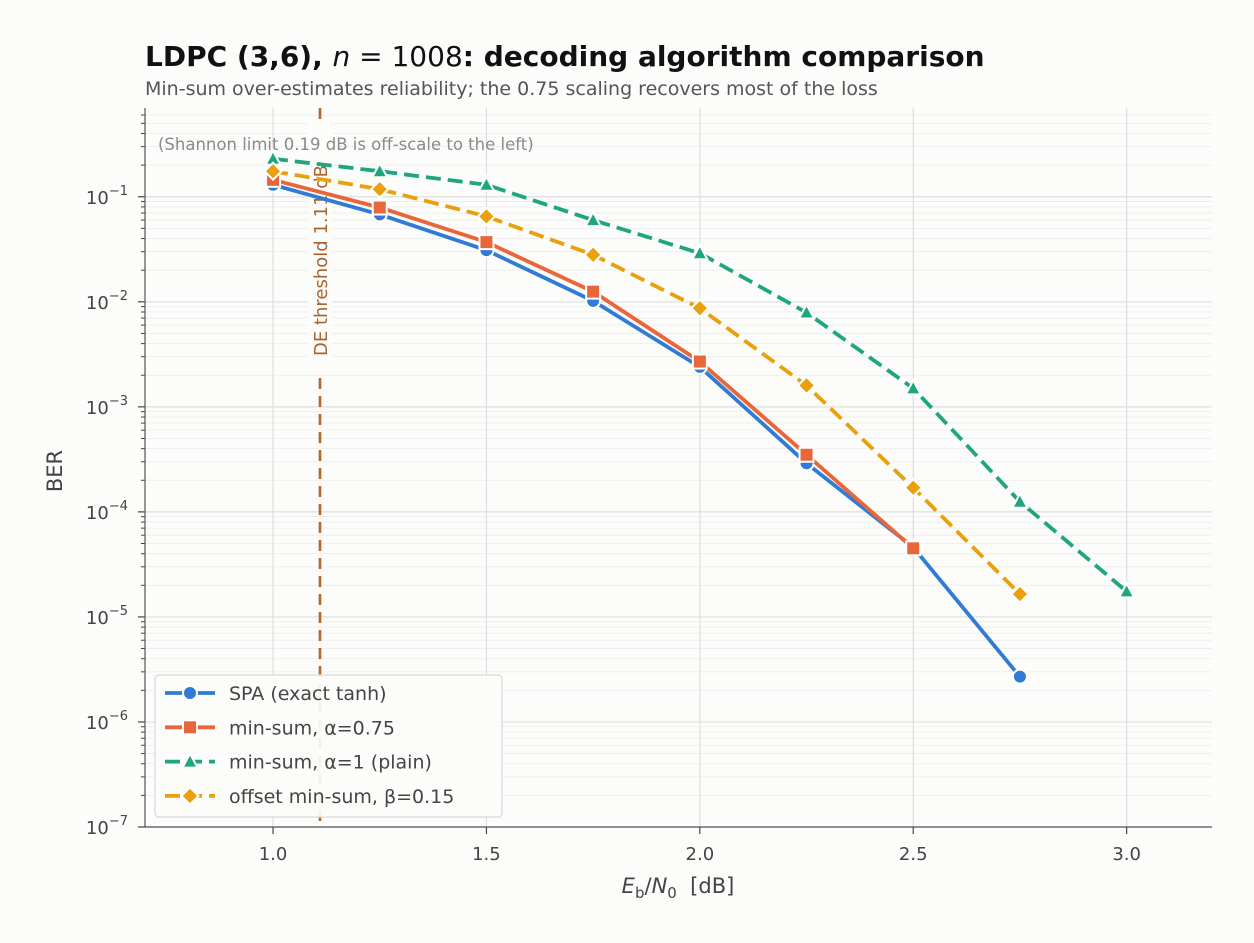 This screenshot has height=943, width=1254. What do you see at coordinates (312, 728) in the screenshot?
I see `legend-label: min-sum, α=0.75` at bounding box center [312, 728].